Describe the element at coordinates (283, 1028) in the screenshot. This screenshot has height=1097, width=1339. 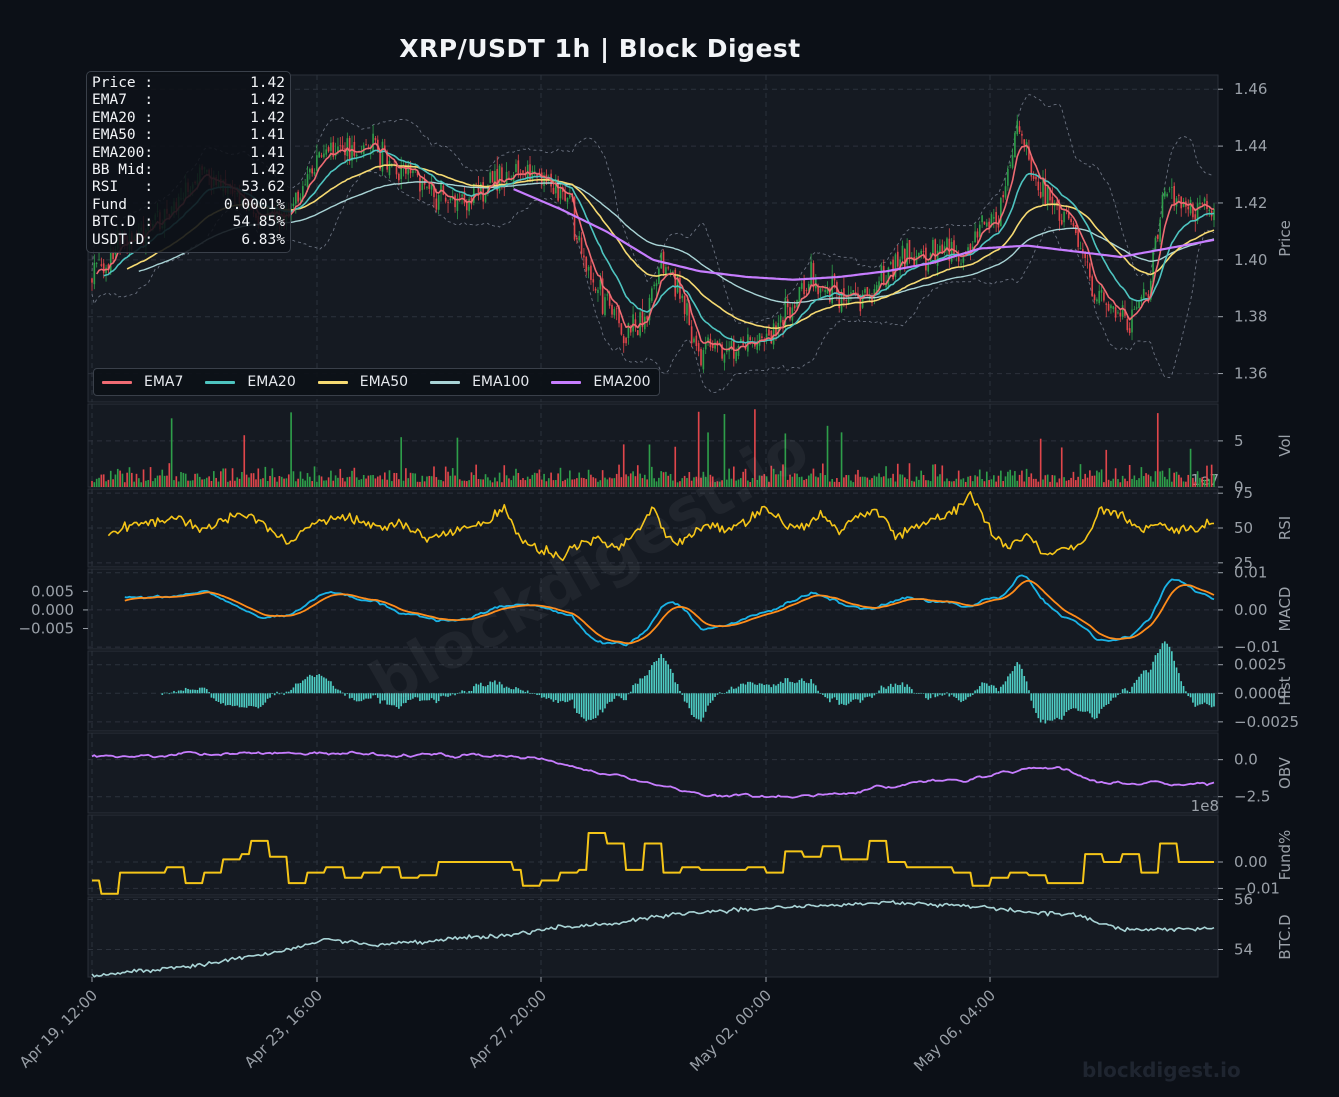
I see `x-tick-label: Apr 23, 16:00` at that location.